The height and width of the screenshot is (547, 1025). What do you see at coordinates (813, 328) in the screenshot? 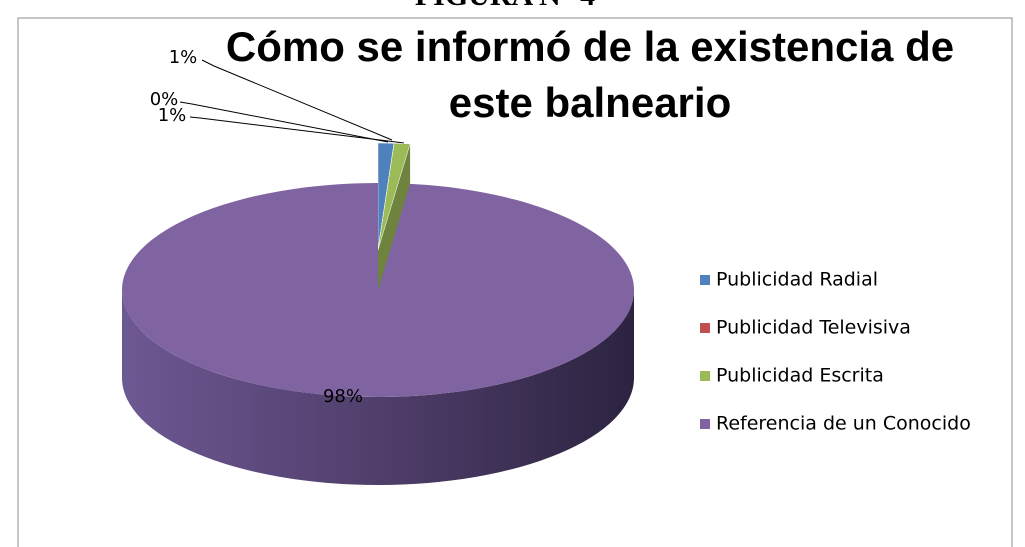
I see `legend-label: Publicidad Televisiva` at bounding box center [813, 328].